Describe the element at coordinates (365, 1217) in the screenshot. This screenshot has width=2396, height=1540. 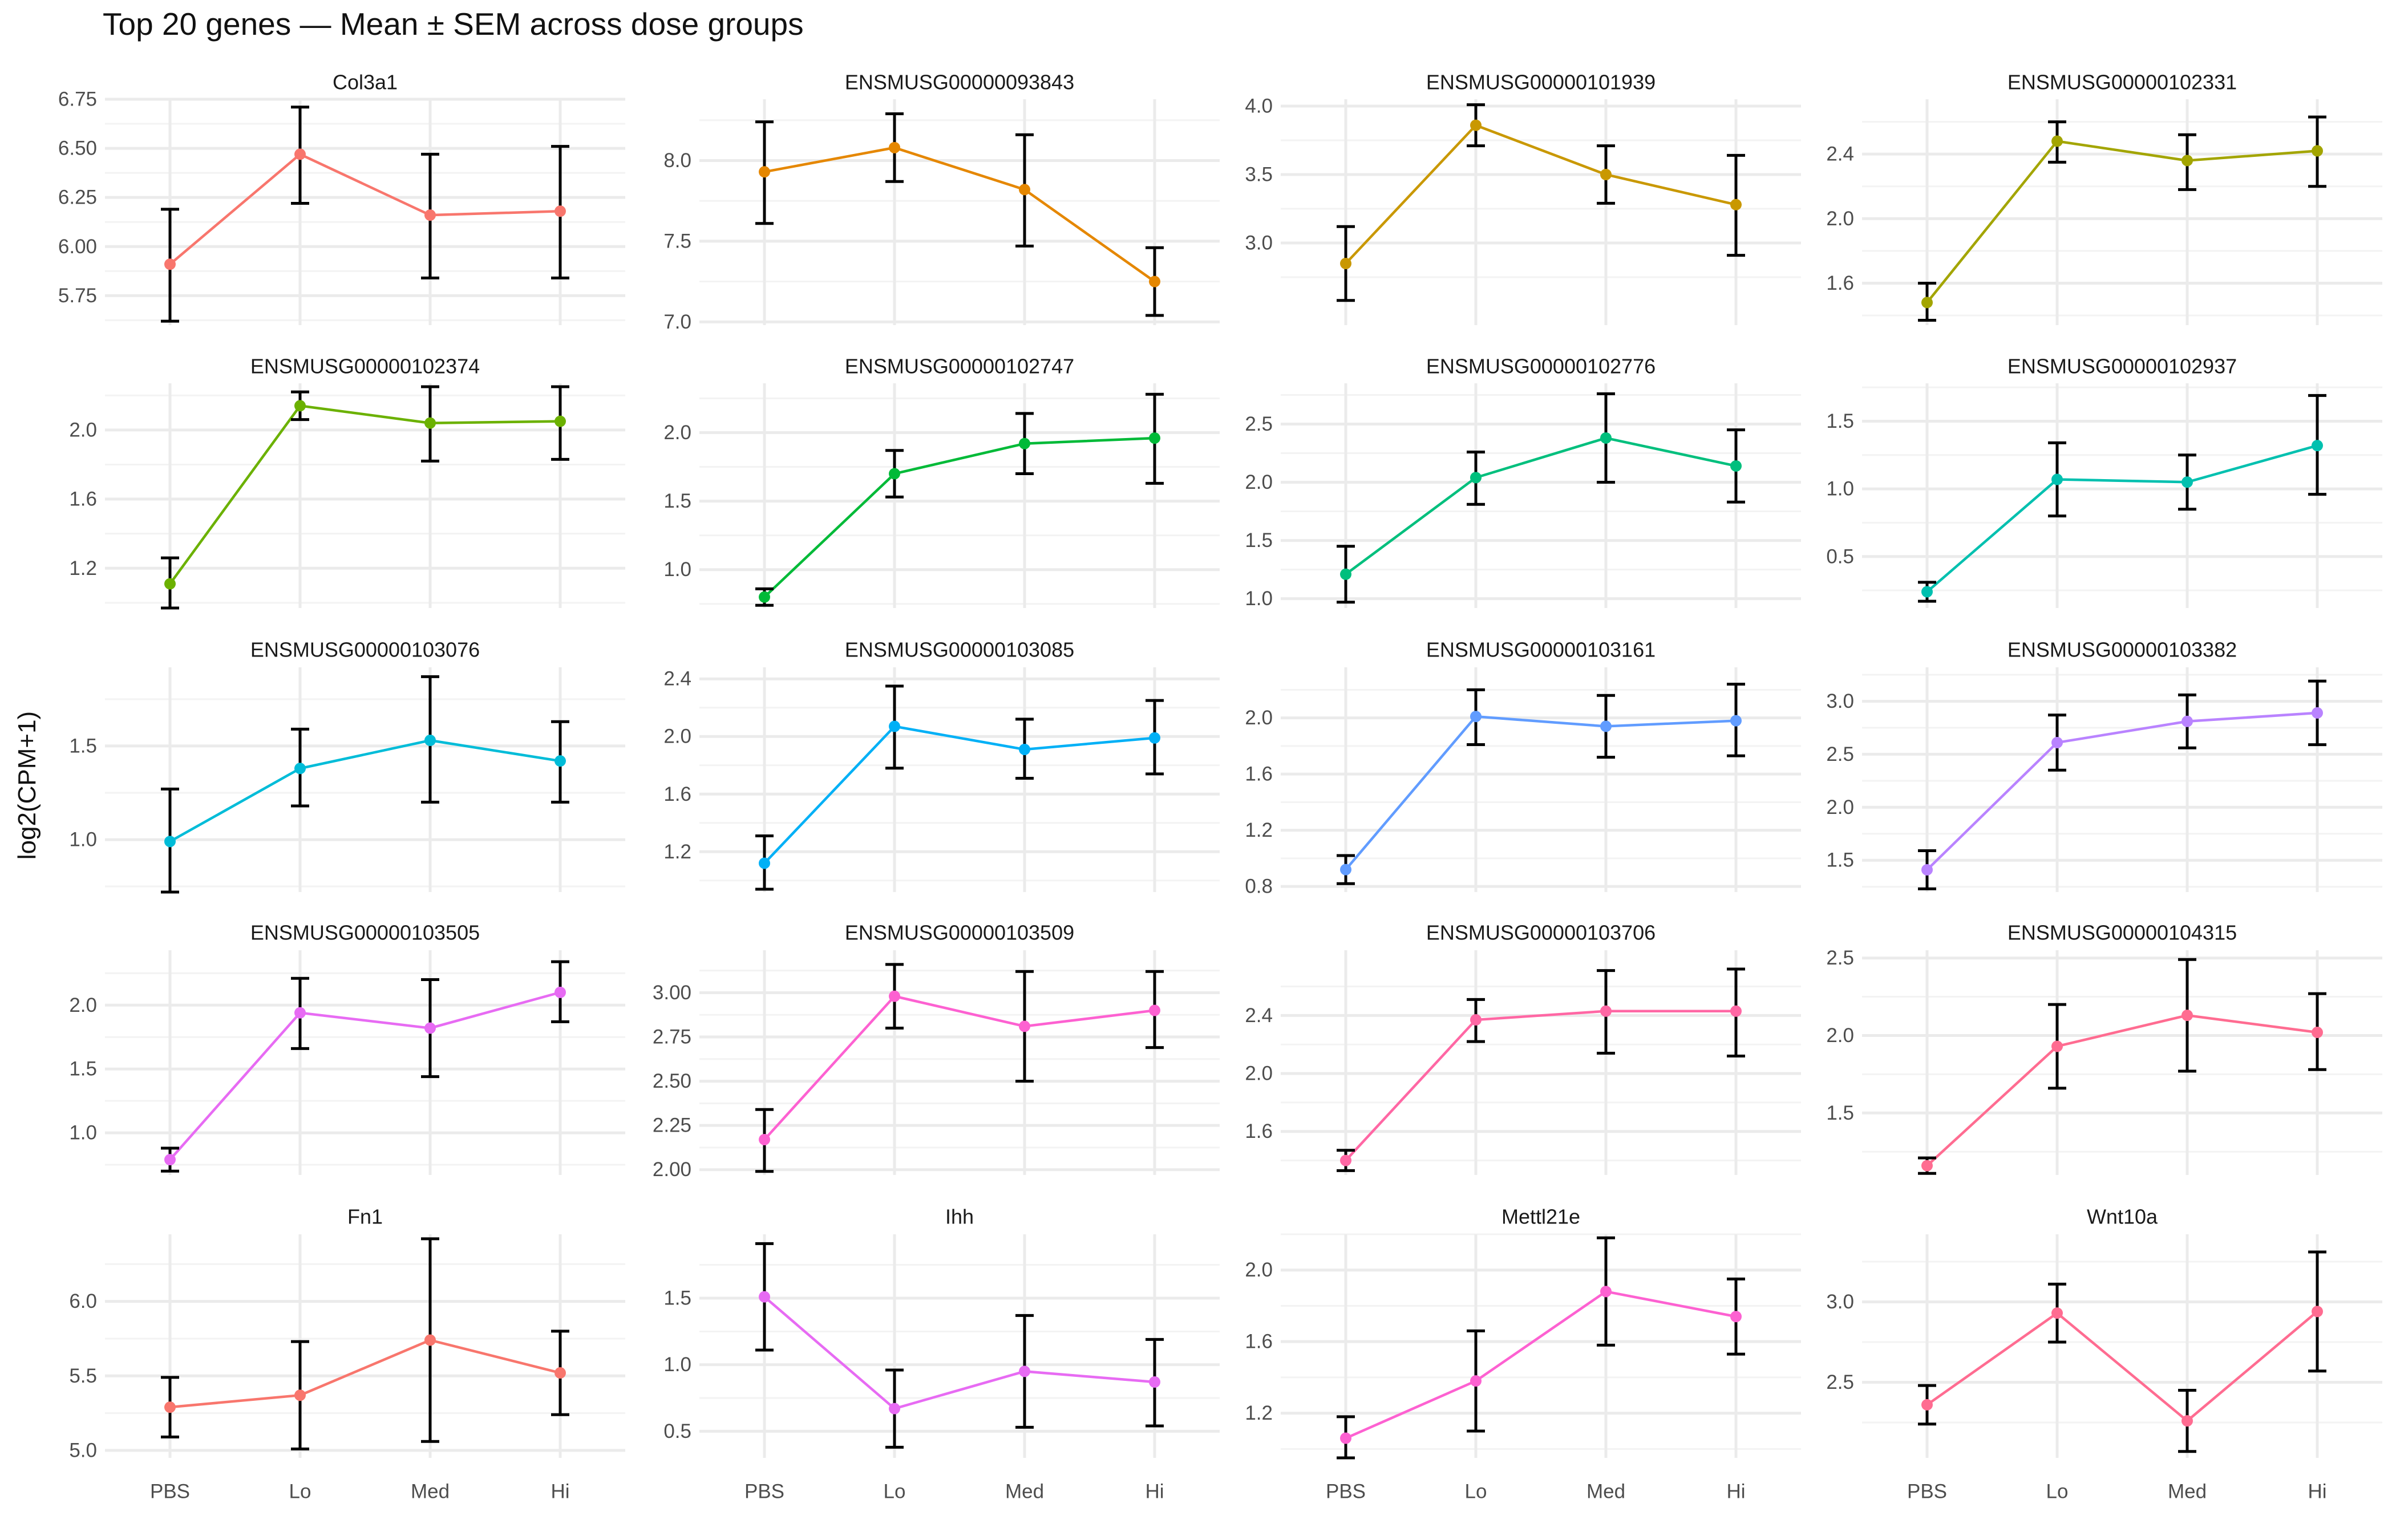
I see `panel-title: Fn1` at that location.